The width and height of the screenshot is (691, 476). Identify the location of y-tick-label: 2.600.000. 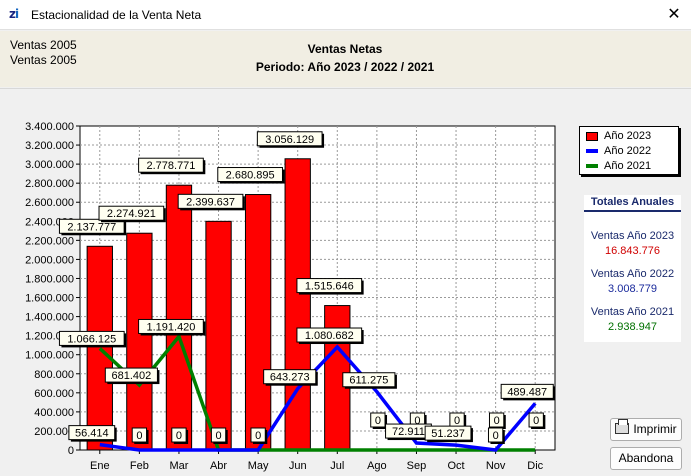
(49, 203).